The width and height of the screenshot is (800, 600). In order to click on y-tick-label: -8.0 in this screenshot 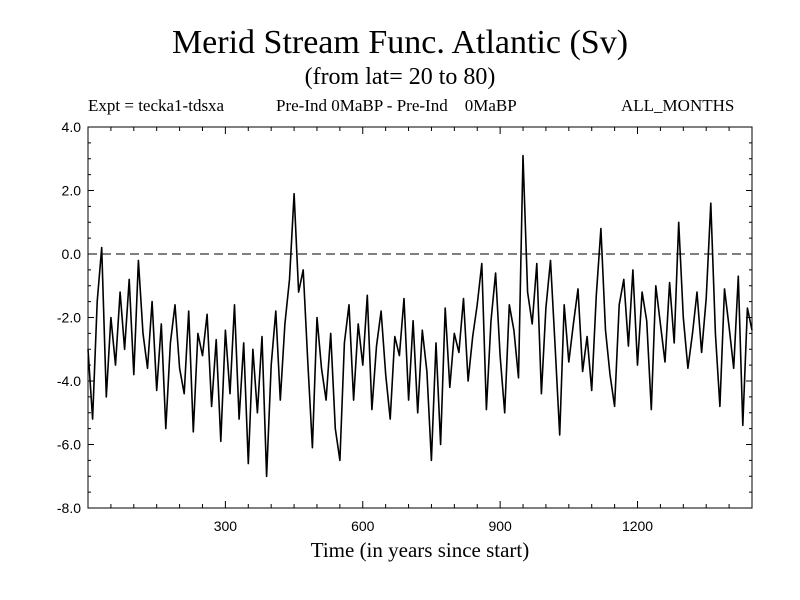, I will do `click(69, 508)`.